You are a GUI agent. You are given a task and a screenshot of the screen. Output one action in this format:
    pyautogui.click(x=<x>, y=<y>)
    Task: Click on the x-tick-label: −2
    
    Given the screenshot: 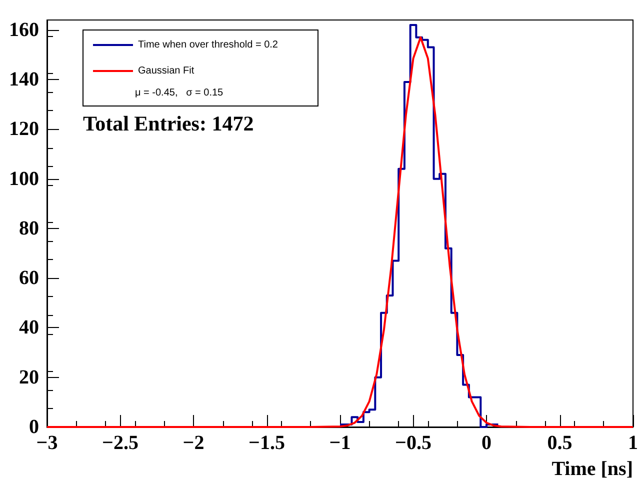 What is the action you would take?
    pyautogui.click(x=193, y=443)
    